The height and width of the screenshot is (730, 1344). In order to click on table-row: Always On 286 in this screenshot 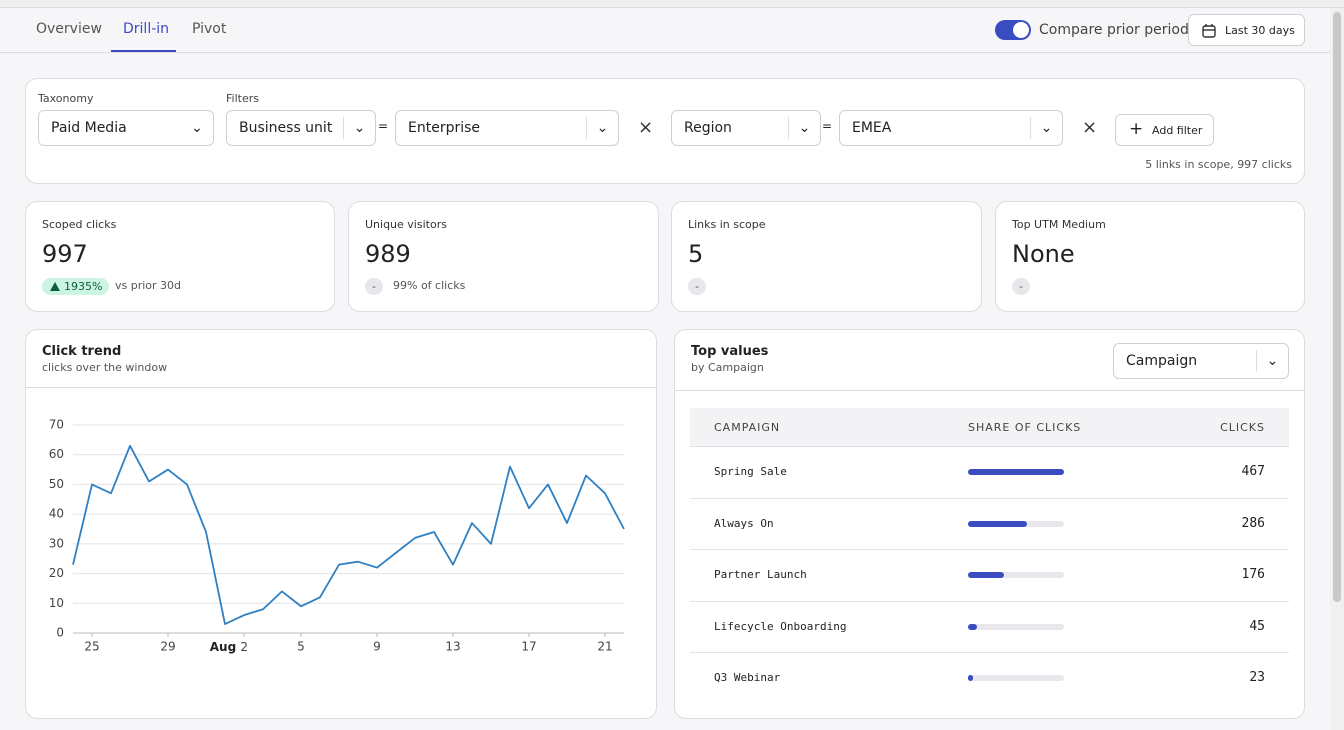, I will do `click(989, 524)`.